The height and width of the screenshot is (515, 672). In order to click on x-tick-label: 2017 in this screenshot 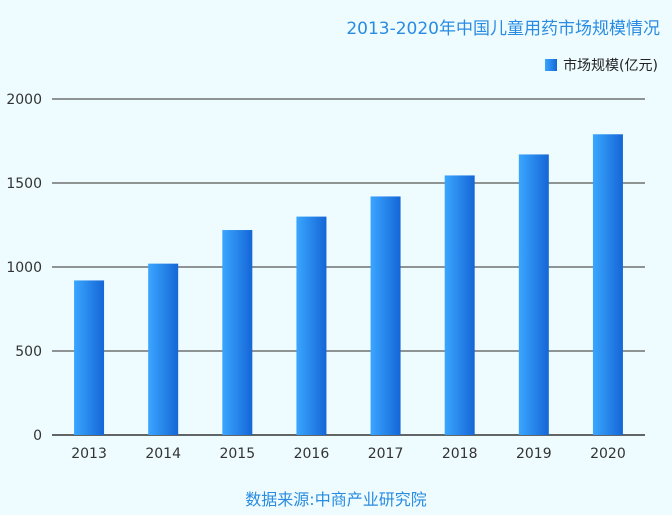, I will do `click(386, 454)`.